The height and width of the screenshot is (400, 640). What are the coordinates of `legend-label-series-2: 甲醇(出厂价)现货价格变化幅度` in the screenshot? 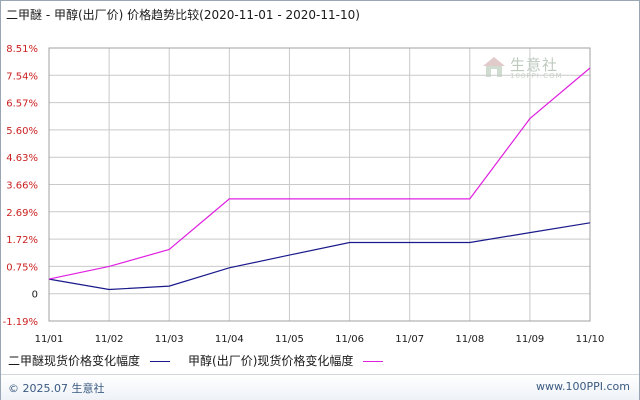 It's located at (271, 361).